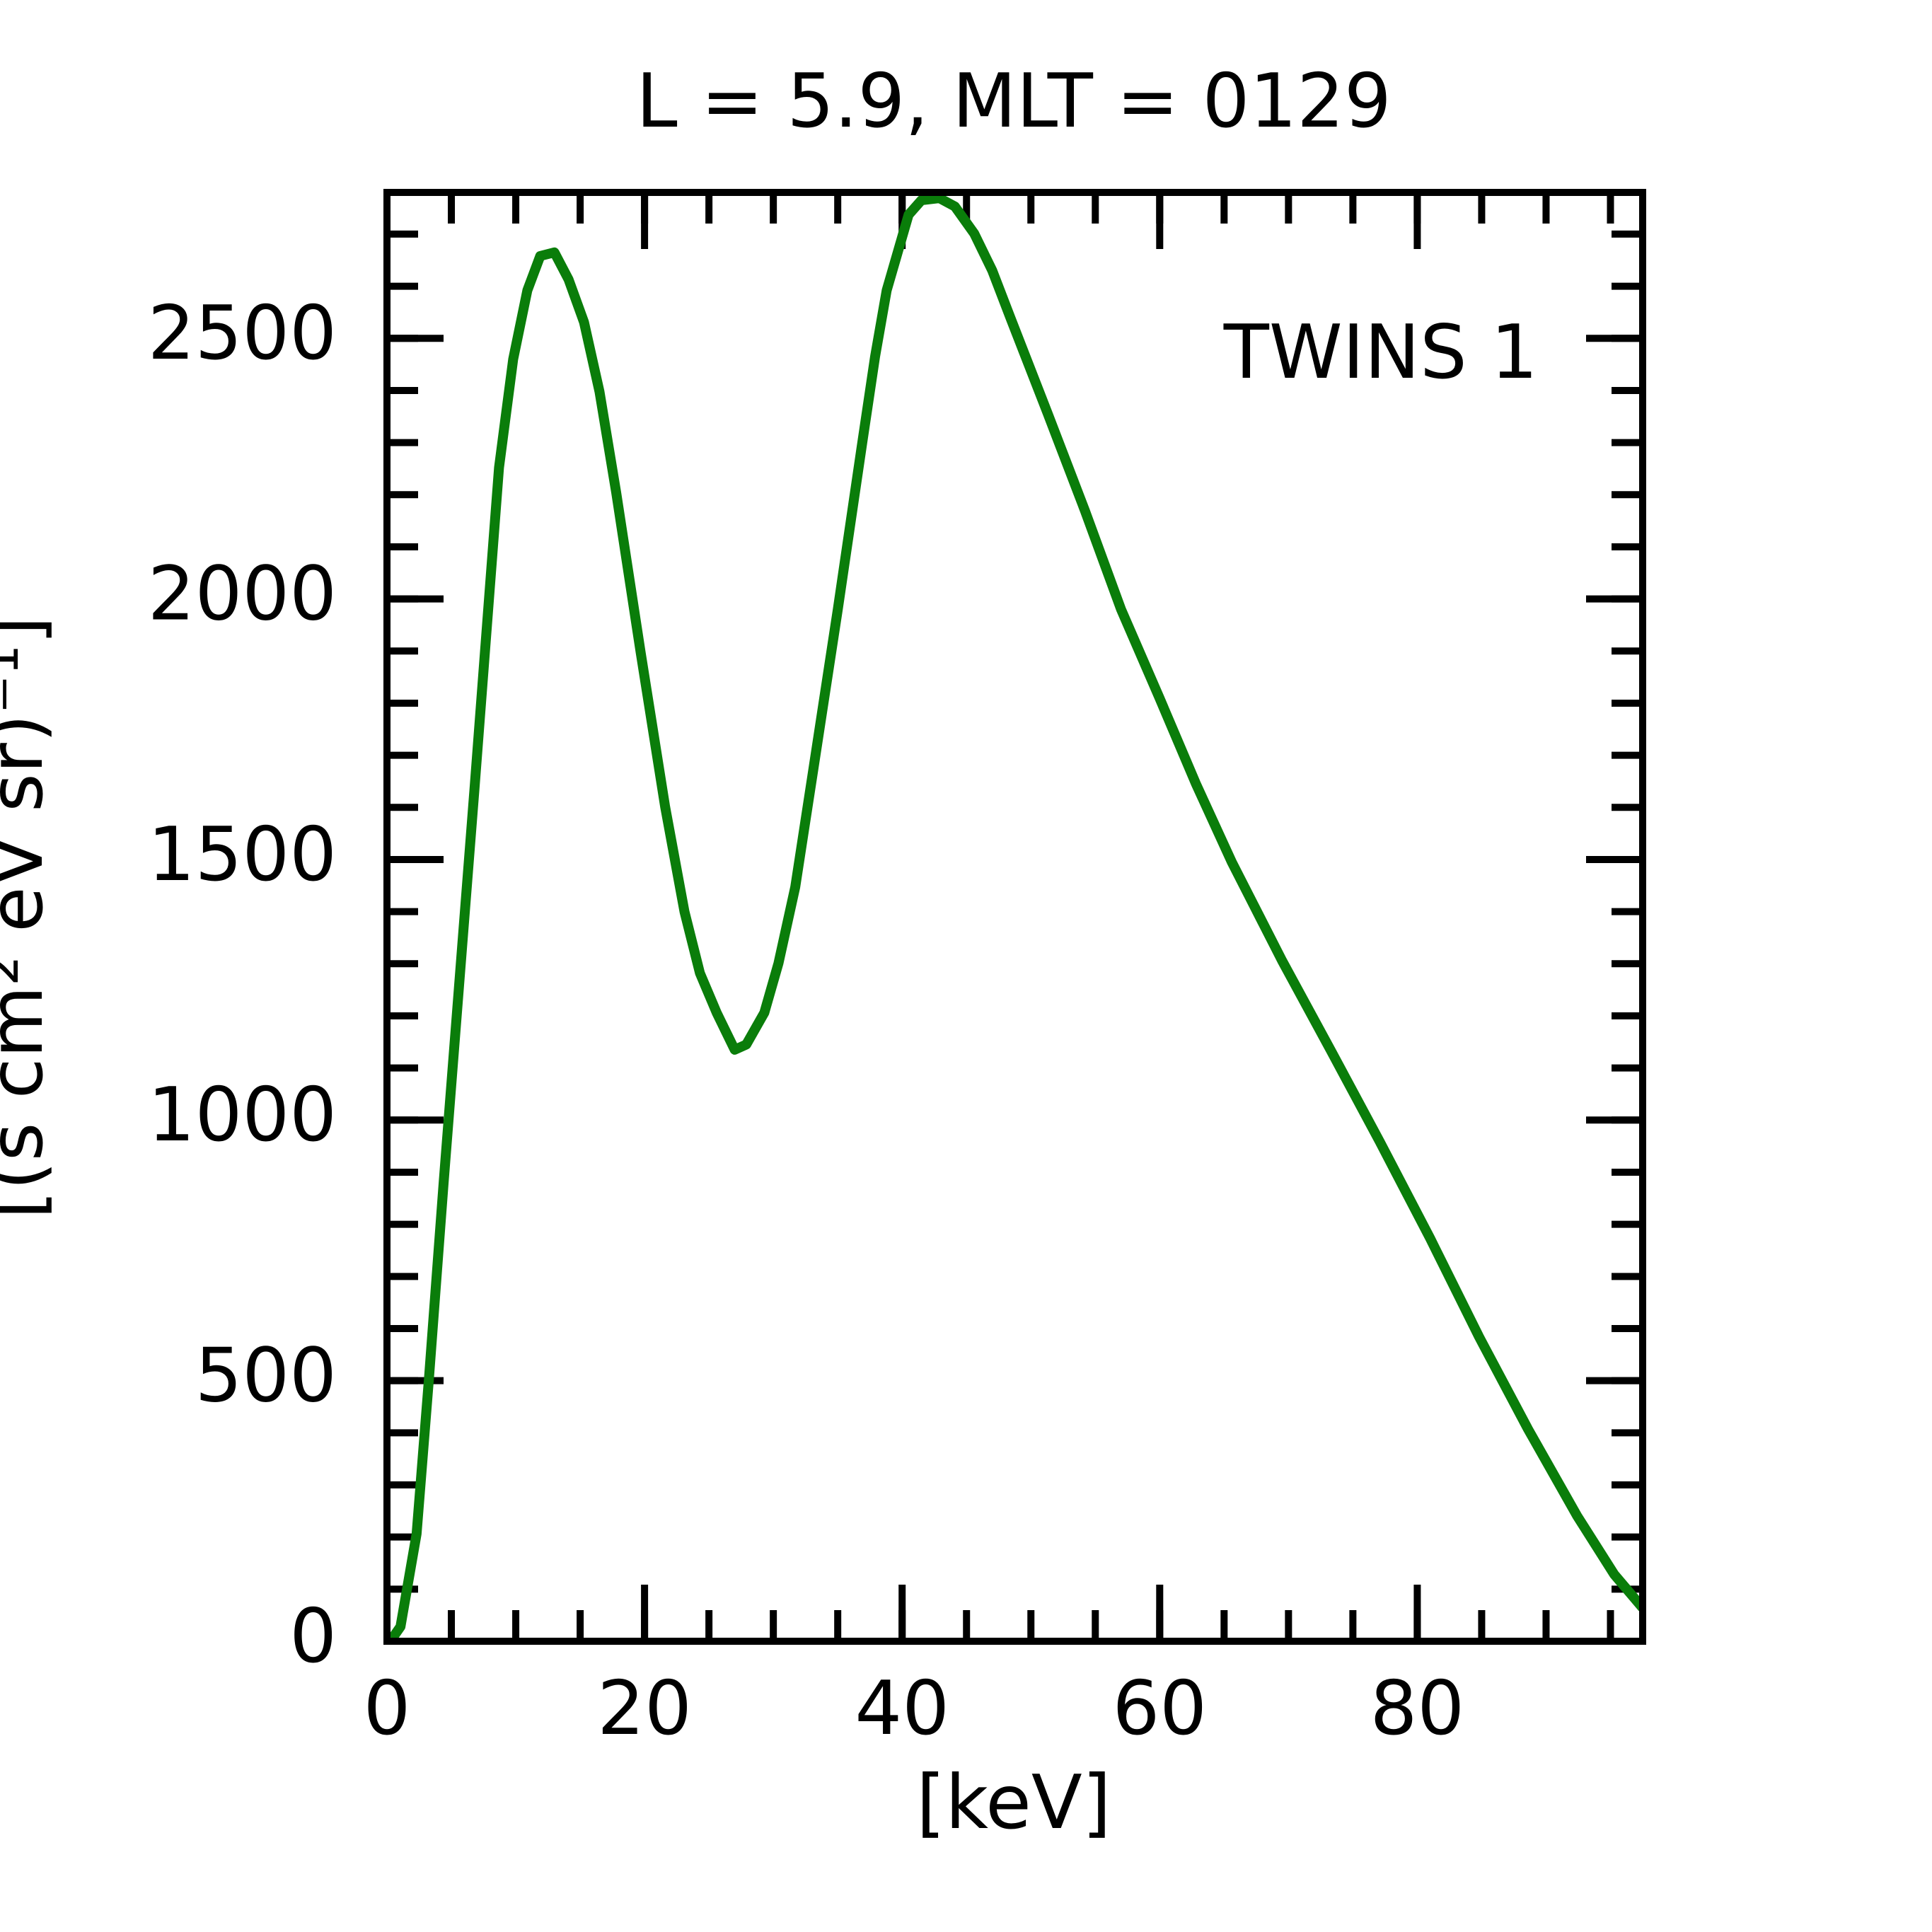  What do you see at coordinates (1014, 101) in the screenshot?
I see `chart-title: L = 5.9, MLT = 0129` at bounding box center [1014, 101].